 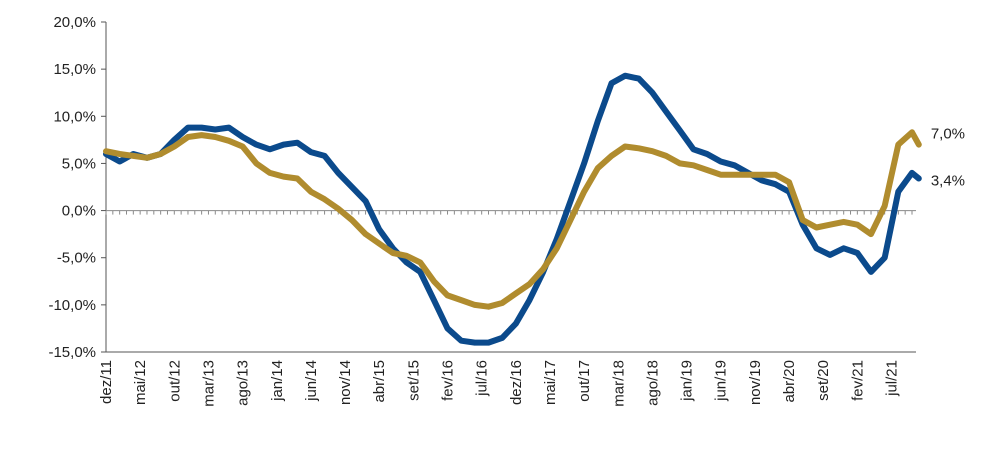 I want to click on x-tick-label: mai/17, so click(x=550, y=382).